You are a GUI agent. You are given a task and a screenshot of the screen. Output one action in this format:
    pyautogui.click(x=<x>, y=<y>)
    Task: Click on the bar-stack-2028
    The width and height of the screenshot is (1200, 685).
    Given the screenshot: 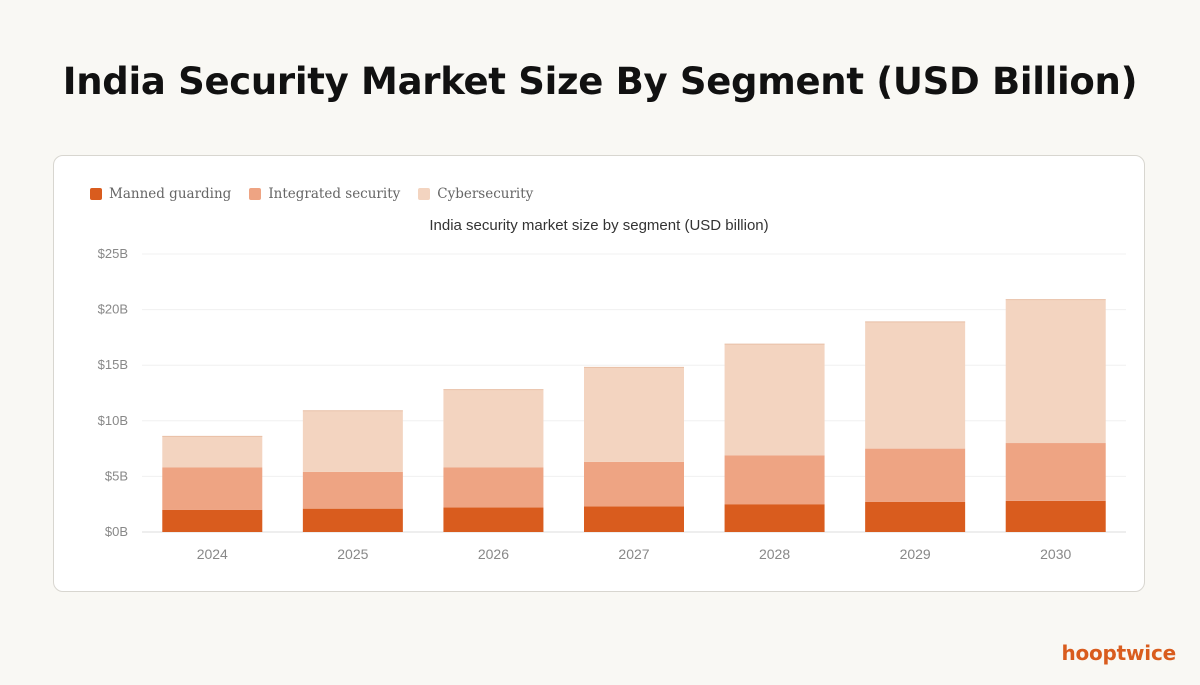 What is the action you would take?
    pyautogui.click(x=774, y=437)
    